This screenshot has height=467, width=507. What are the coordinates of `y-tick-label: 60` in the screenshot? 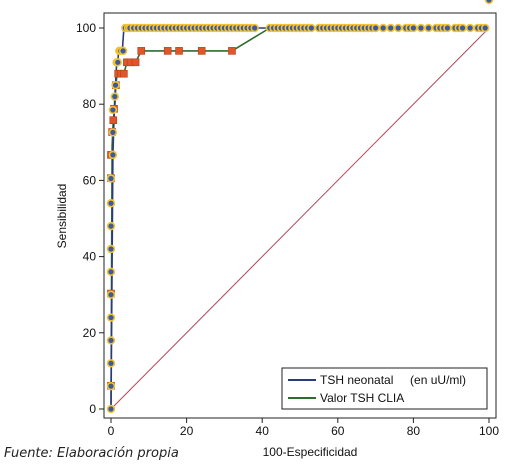 It's located at (90, 180).